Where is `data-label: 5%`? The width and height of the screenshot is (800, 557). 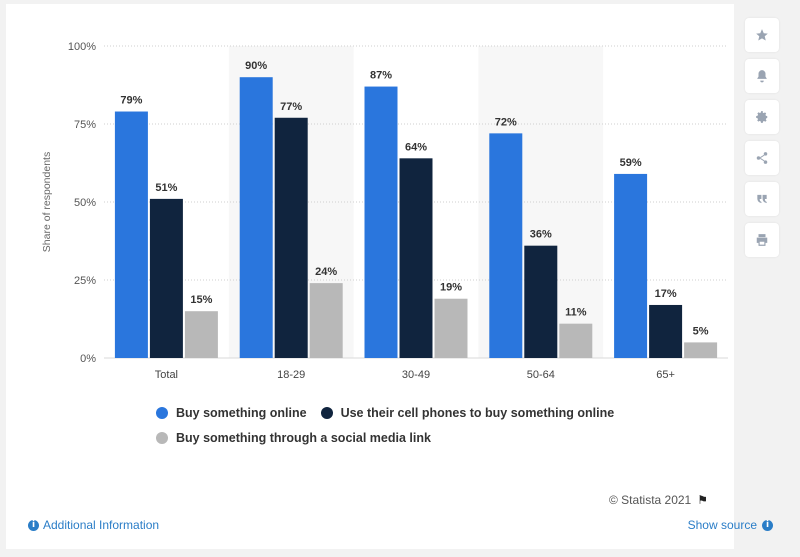 data-label: 5% is located at coordinates (701, 331).